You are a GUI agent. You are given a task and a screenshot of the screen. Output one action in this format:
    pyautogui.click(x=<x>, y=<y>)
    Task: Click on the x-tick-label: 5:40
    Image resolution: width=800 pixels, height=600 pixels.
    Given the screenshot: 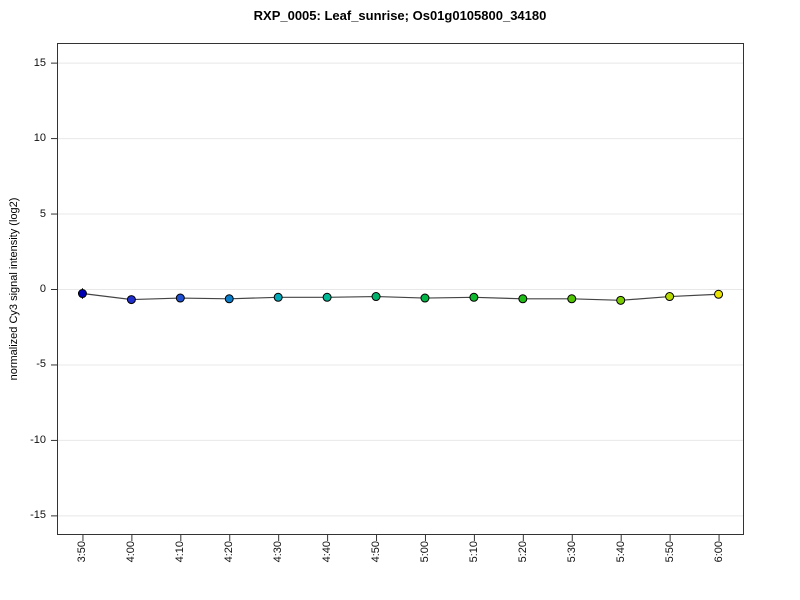 What is the action you would take?
    pyautogui.click(x=620, y=552)
    